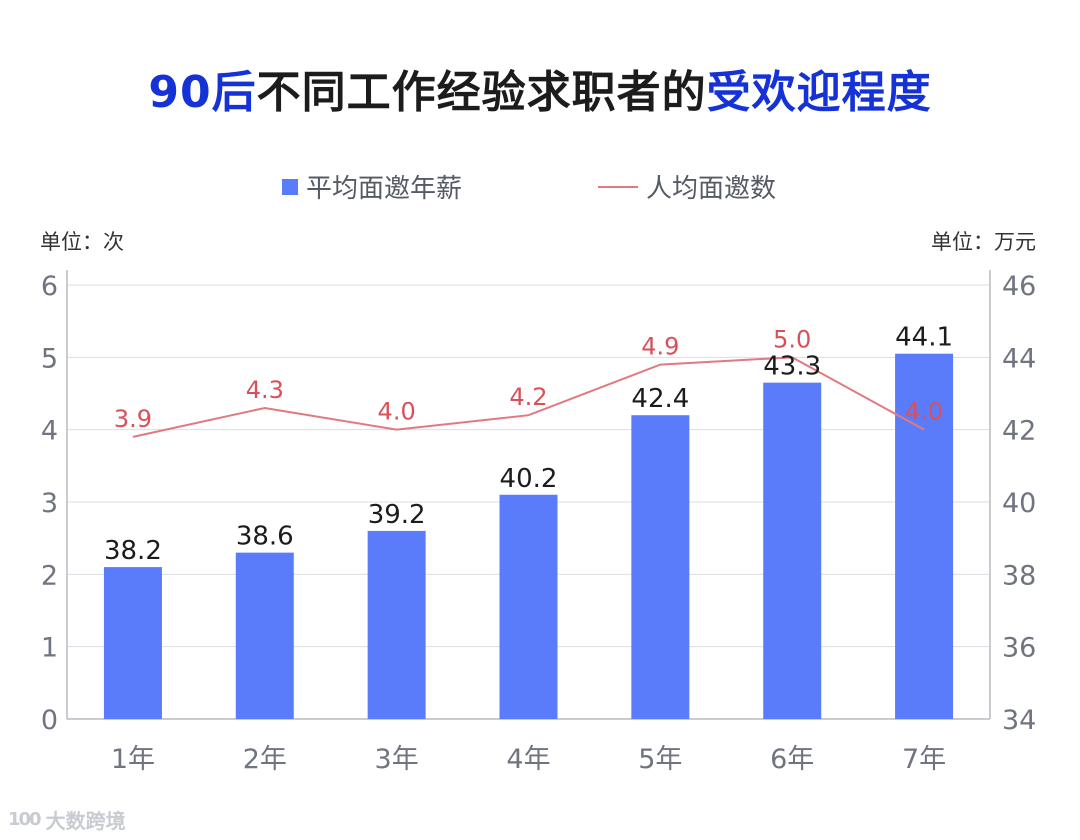 This screenshot has height=840, width=1080. What do you see at coordinates (133, 551) in the screenshot?
I see `bar-data-label: 38.2` at bounding box center [133, 551].